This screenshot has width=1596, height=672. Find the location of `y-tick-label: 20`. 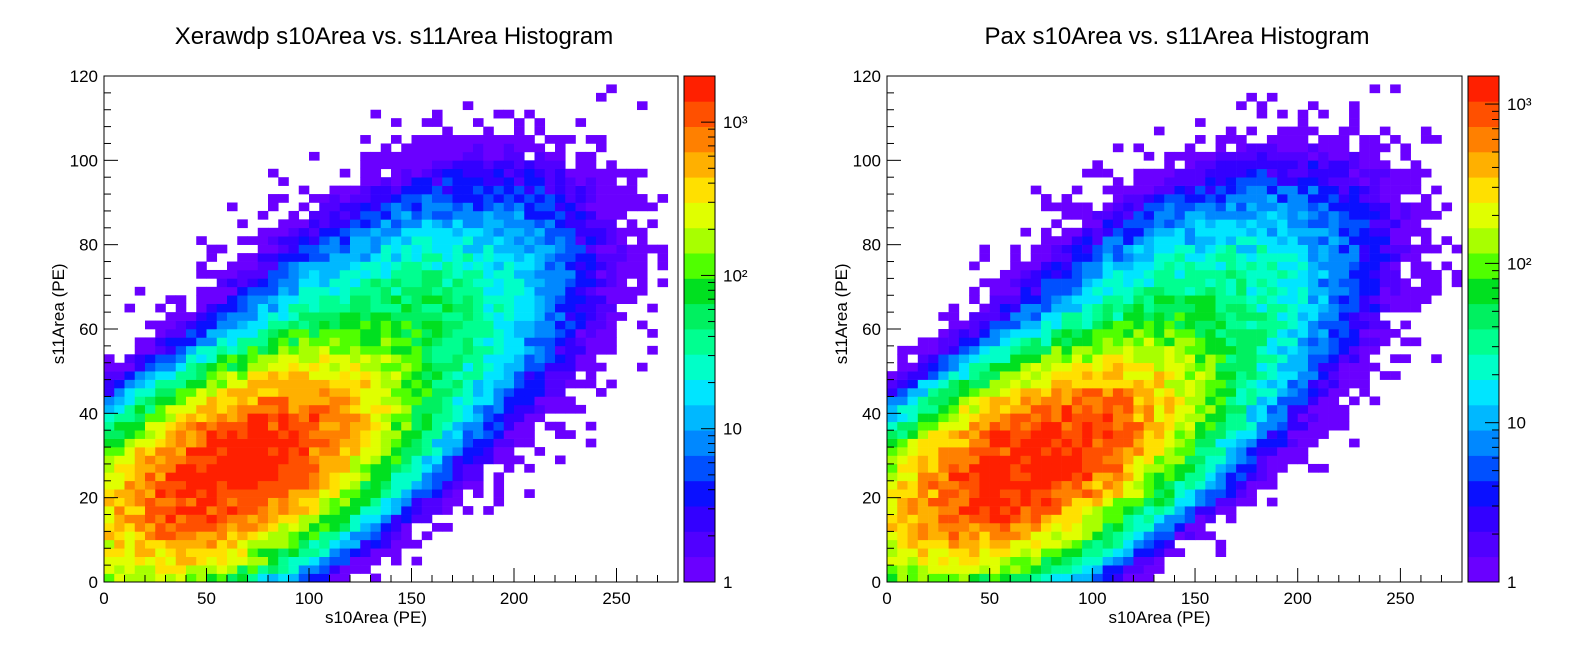

y-tick-label: 20 is located at coordinates (88, 498).